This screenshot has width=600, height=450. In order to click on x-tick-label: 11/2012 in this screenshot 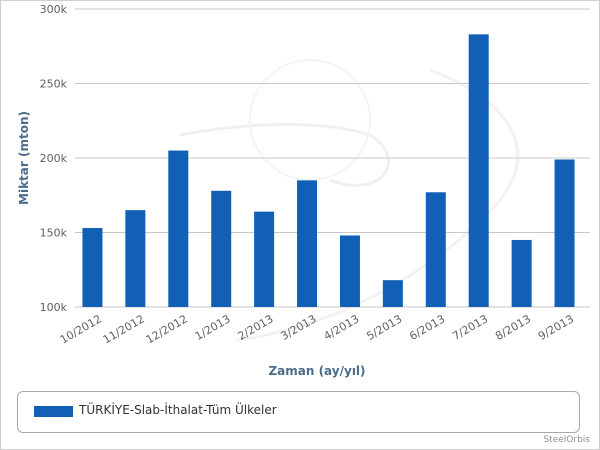, I will do `click(124, 329)`.